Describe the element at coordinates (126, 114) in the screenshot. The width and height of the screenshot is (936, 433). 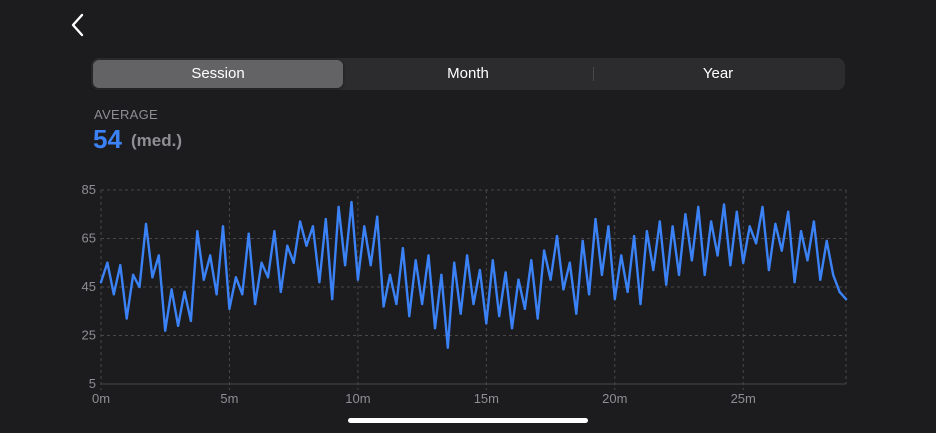
I see `average-label: AVERAGE` at that location.